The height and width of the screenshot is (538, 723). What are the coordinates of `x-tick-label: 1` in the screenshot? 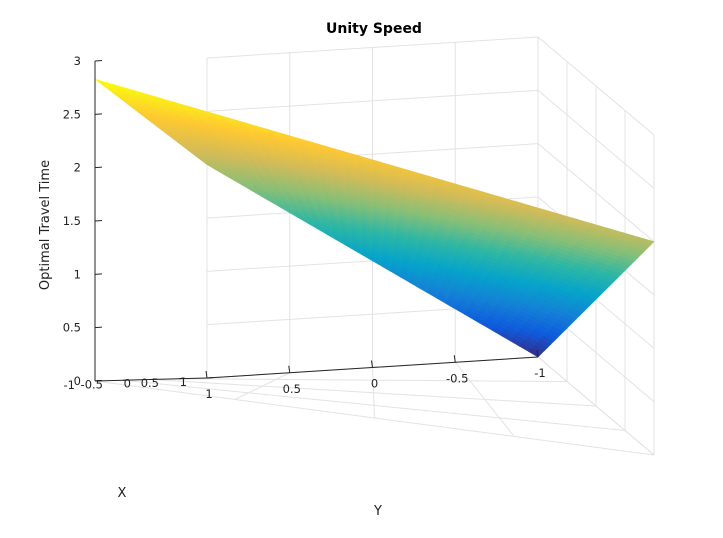 It's located at (183, 382).